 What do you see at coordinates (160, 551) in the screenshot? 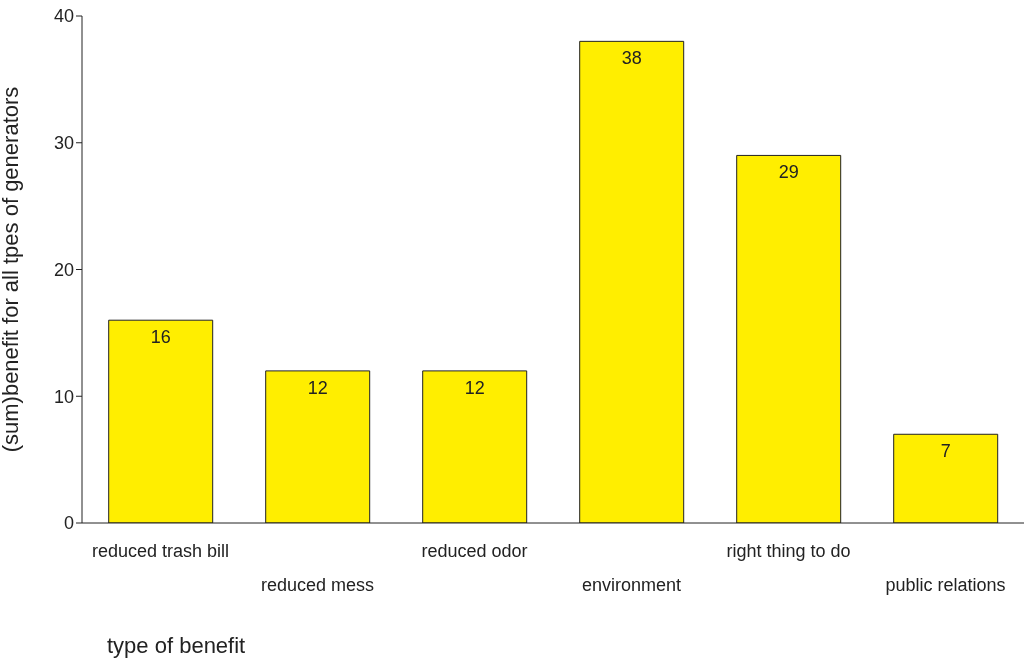
I see `x-tick-label: reduced trash bill` at bounding box center [160, 551].